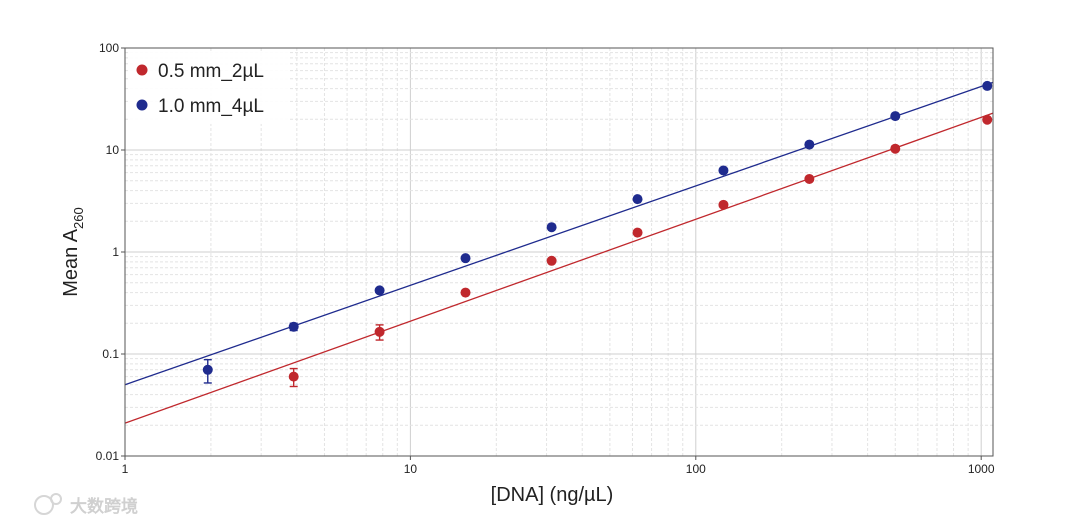  I want to click on legend: 0.5 mm_2µL 1.0 mm_4µL, so click(208, 88).